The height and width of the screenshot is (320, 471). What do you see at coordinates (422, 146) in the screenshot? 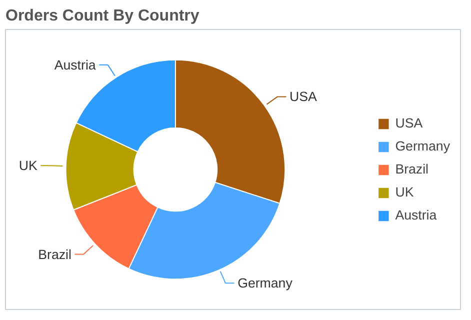
I see `legend-label: Germany` at bounding box center [422, 146].